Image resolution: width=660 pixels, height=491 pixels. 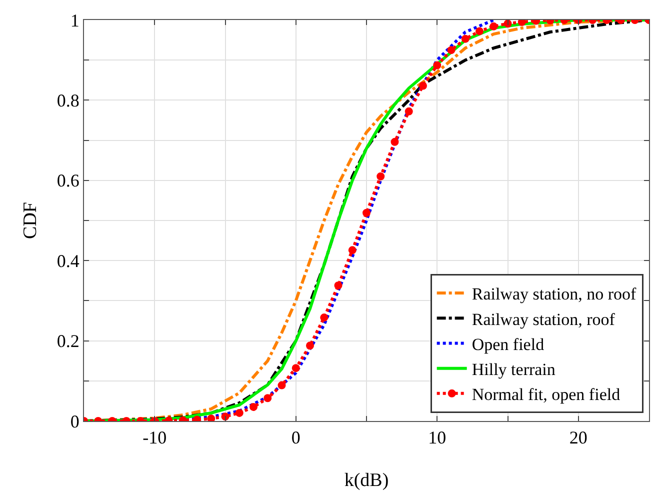 I want to click on y-tick-label: 0.6, so click(x=68, y=180).